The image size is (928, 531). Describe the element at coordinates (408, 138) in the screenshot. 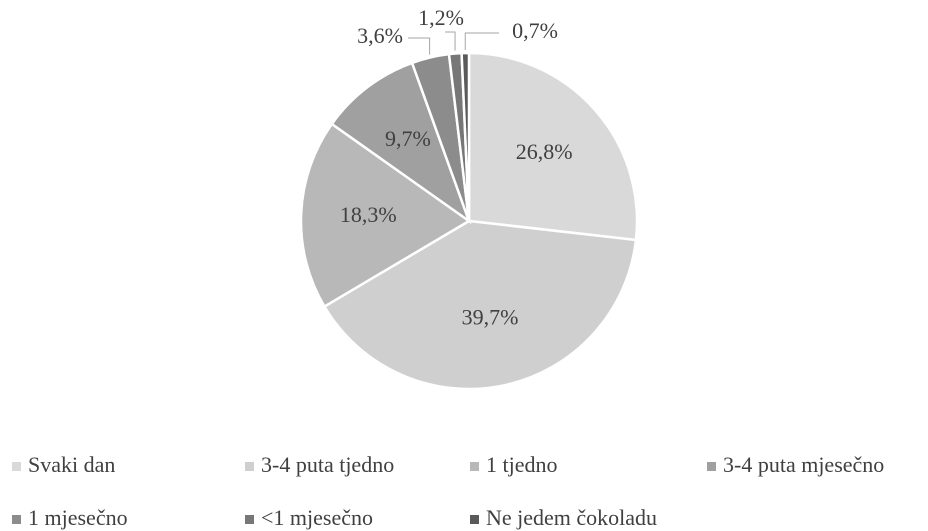

I see `data-label: 9,7%` at that location.